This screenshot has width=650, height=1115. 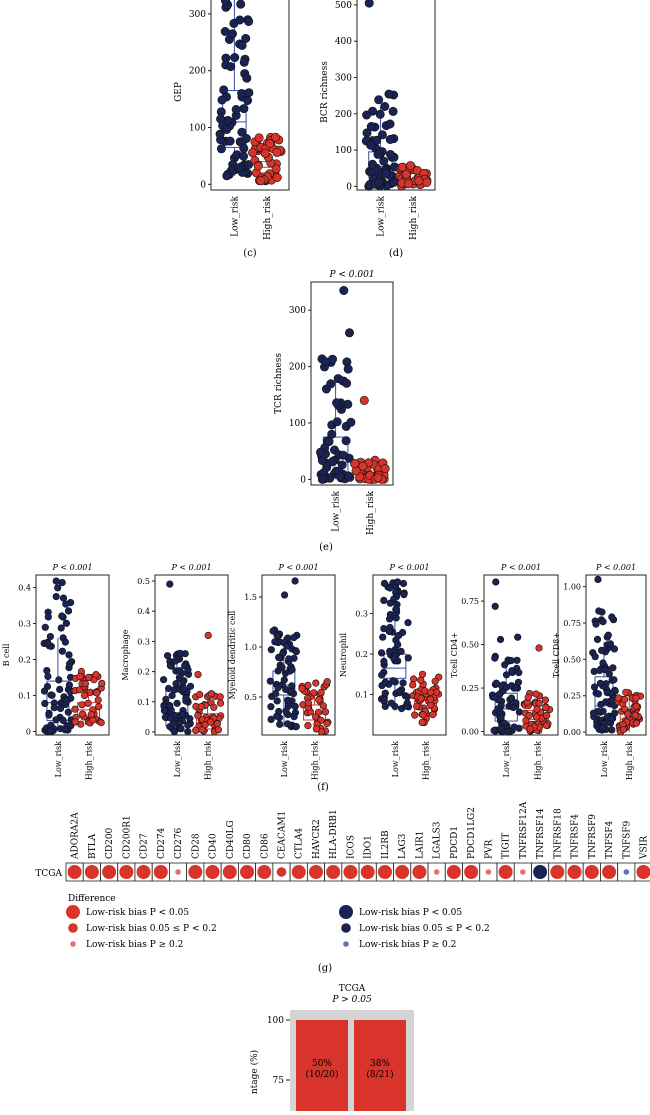 What do you see at coordinates (143, 581) in the screenshot?
I see `y-tick-label: 0.5` at bounding box center [143, 581].